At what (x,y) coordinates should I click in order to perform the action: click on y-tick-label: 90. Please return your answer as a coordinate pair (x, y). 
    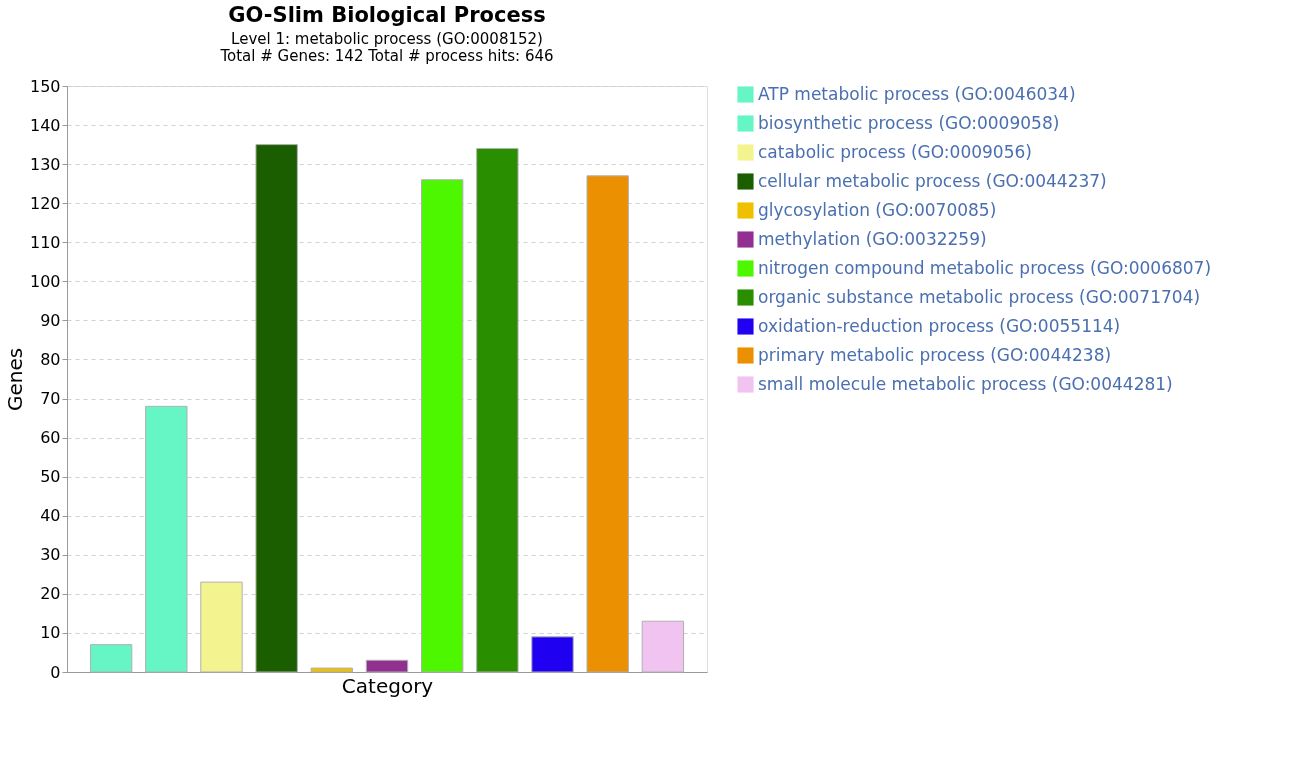
    Looking at the image, I should click on (50, 320).